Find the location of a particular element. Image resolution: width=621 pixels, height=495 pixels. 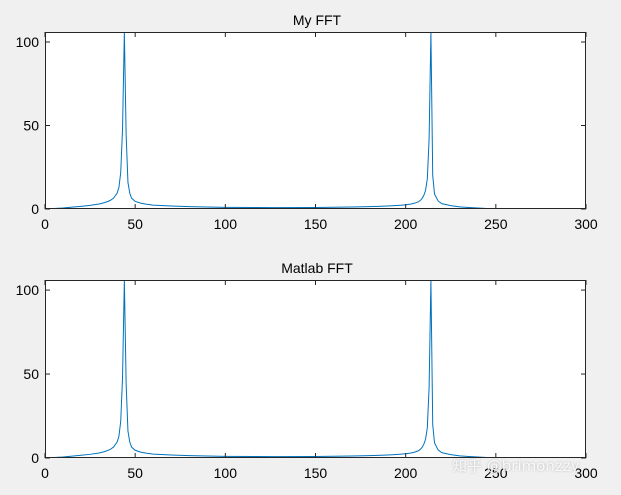

plot-title: Matlab FFT is located at coordinates (317, 268).